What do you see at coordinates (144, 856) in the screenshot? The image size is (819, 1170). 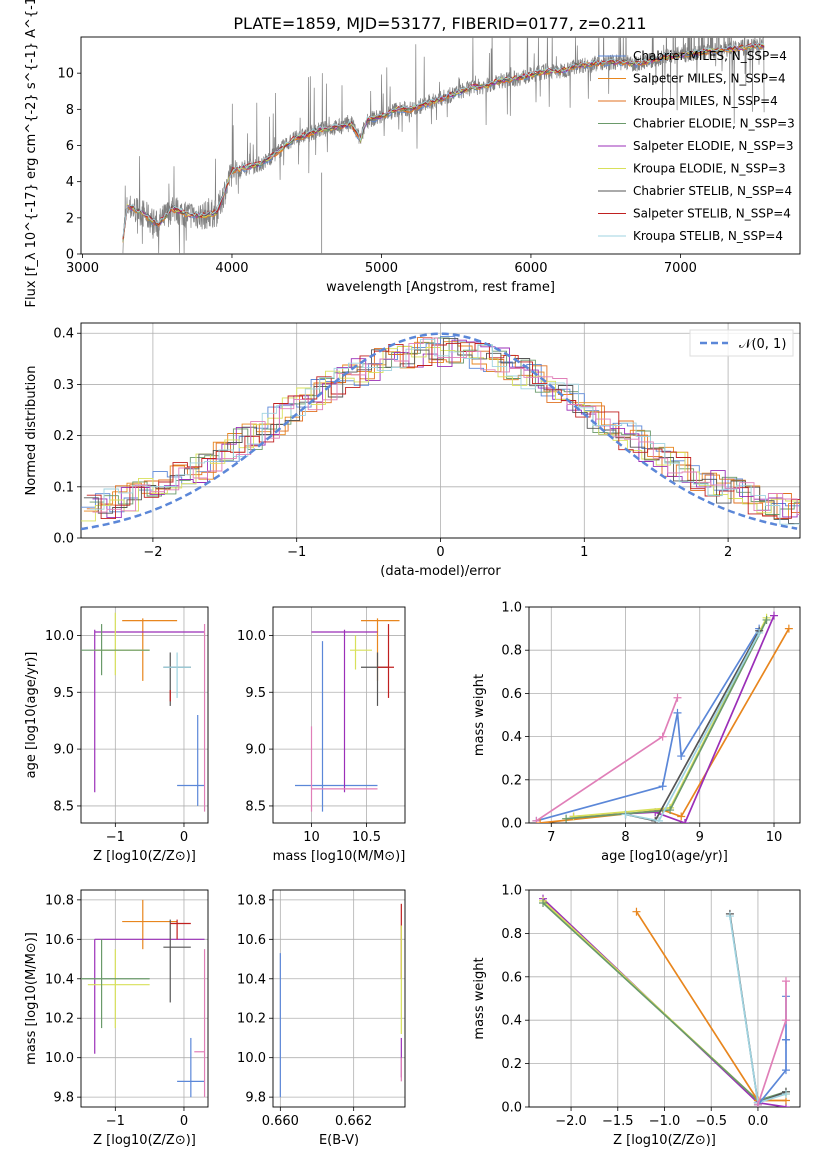 I see `x-axis-label: Z [log10(Z/Z⊙)]` at bounding box center [144, 856].